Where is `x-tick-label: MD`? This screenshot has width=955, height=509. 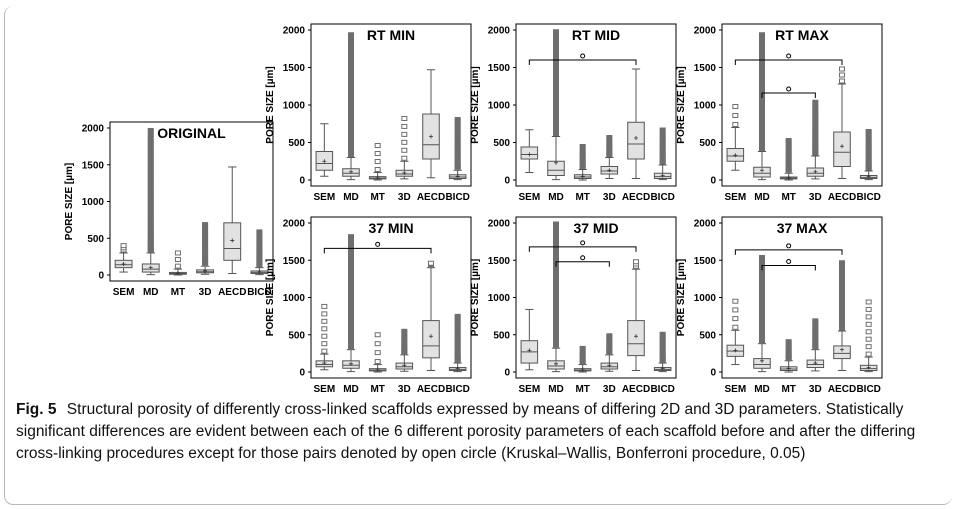
x-tick-label: MD is located at coordinates (556, 389).